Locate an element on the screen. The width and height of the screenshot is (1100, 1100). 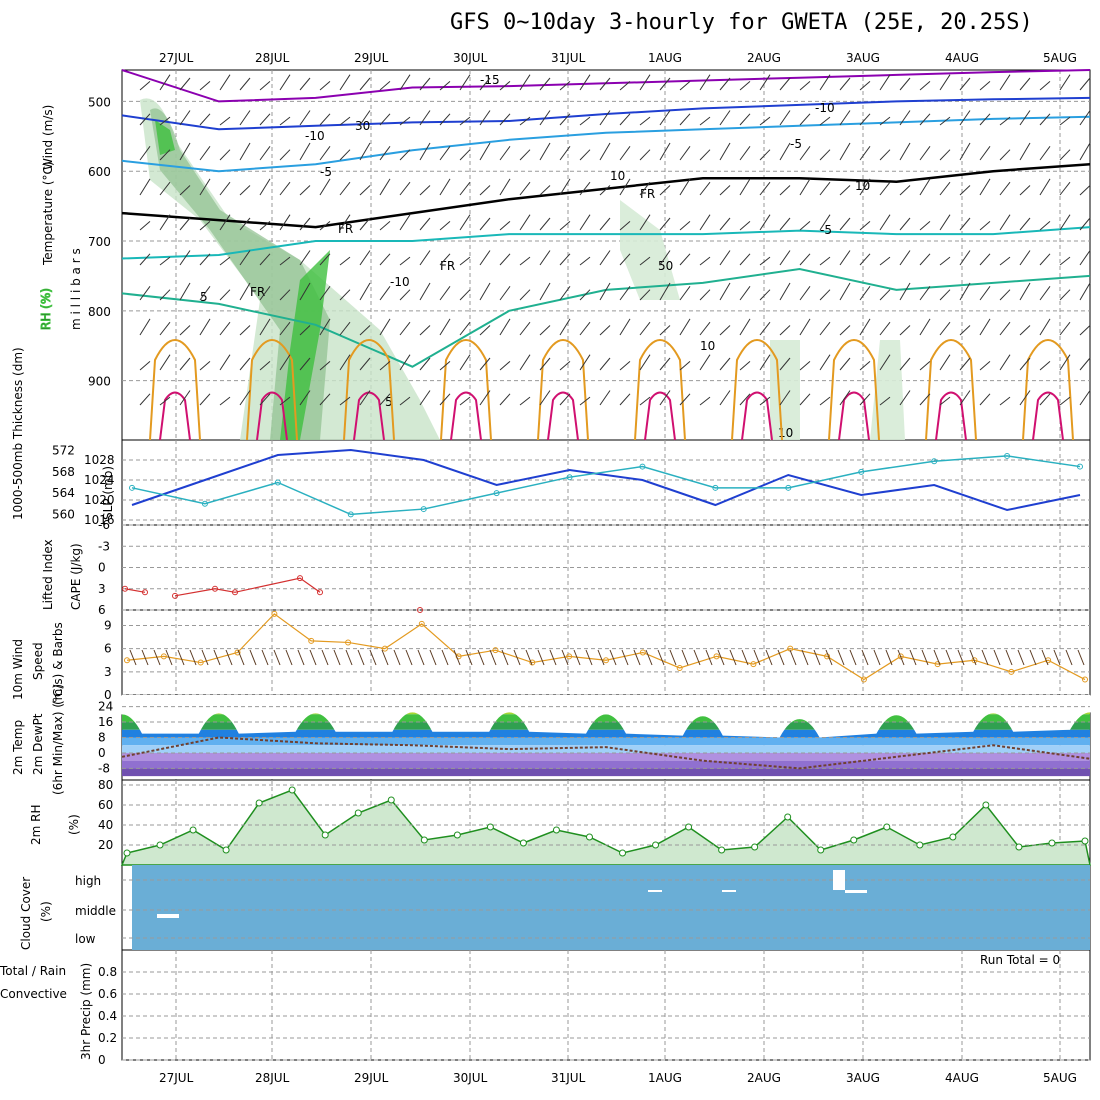
wind-tick-label: 6 is located at coordinates (108, 649).